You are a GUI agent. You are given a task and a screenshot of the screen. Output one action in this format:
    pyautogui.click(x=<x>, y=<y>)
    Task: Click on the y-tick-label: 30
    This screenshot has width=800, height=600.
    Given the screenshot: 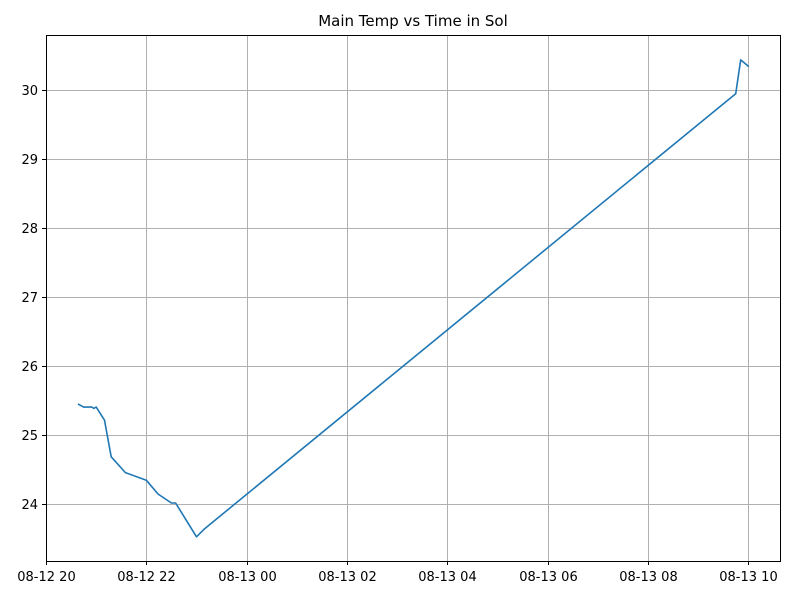 What is the action you would take?
    pyautogui.click(x=29, y=91)
    